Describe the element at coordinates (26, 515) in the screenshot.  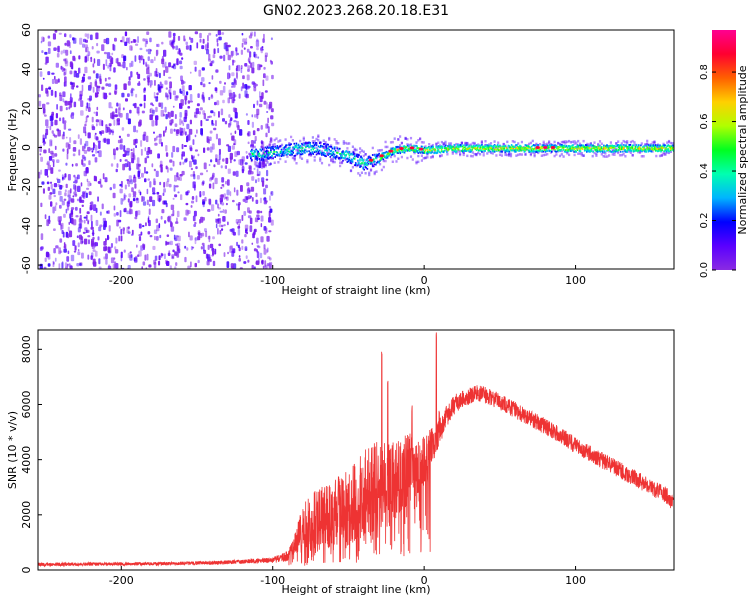
I see `snr-y-tick-label: 2000` at that location.